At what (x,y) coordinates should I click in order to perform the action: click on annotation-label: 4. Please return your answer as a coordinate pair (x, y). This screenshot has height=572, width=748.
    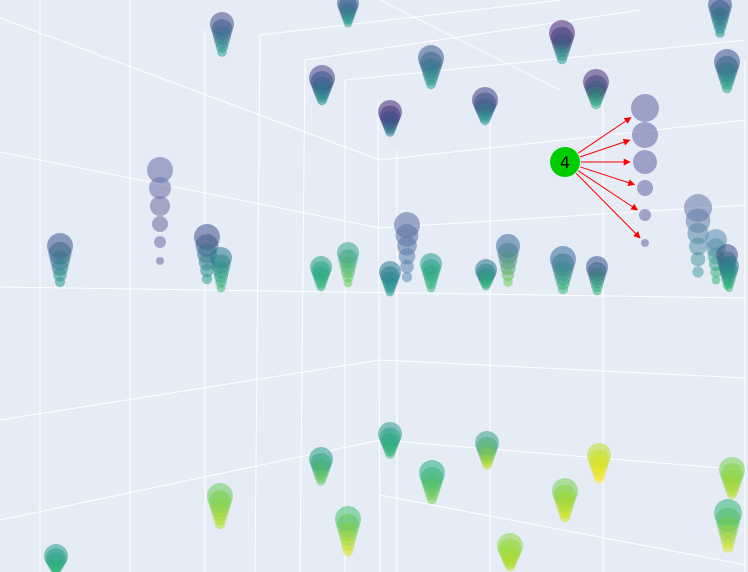
    Looking at the image, I should click on (565, 162).